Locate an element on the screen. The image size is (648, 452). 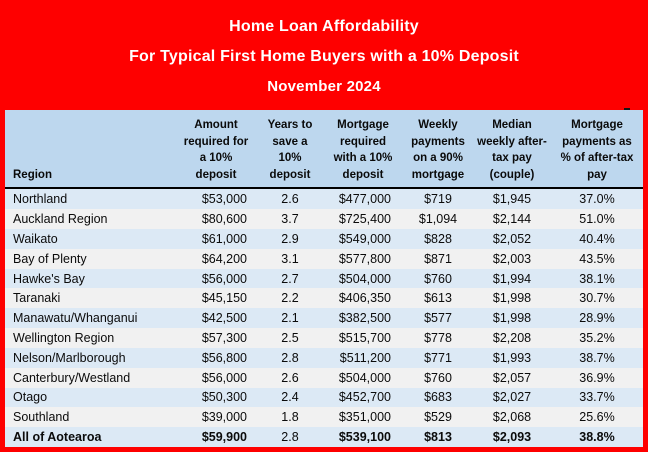
value-cell: $2,144 is located at coordinates (512, 219).